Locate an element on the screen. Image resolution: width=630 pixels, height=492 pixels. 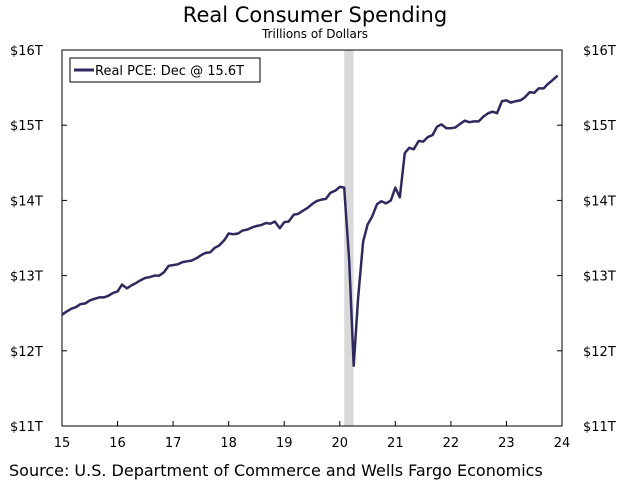
y-tick-label-left: $12T is located at coordinates (26, 352).